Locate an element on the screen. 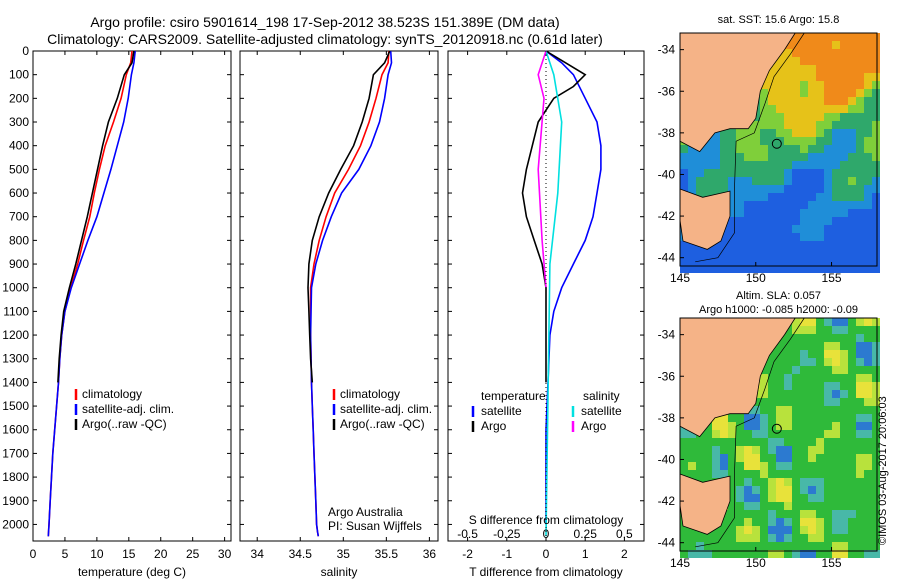  map-frame is located at coordinates (778, 434).